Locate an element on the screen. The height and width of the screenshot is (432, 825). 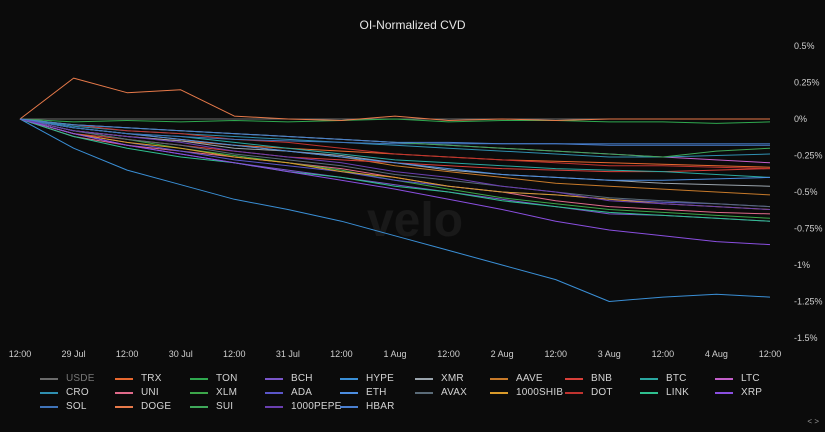
series-line-sol is located at coordinates (394, 131).